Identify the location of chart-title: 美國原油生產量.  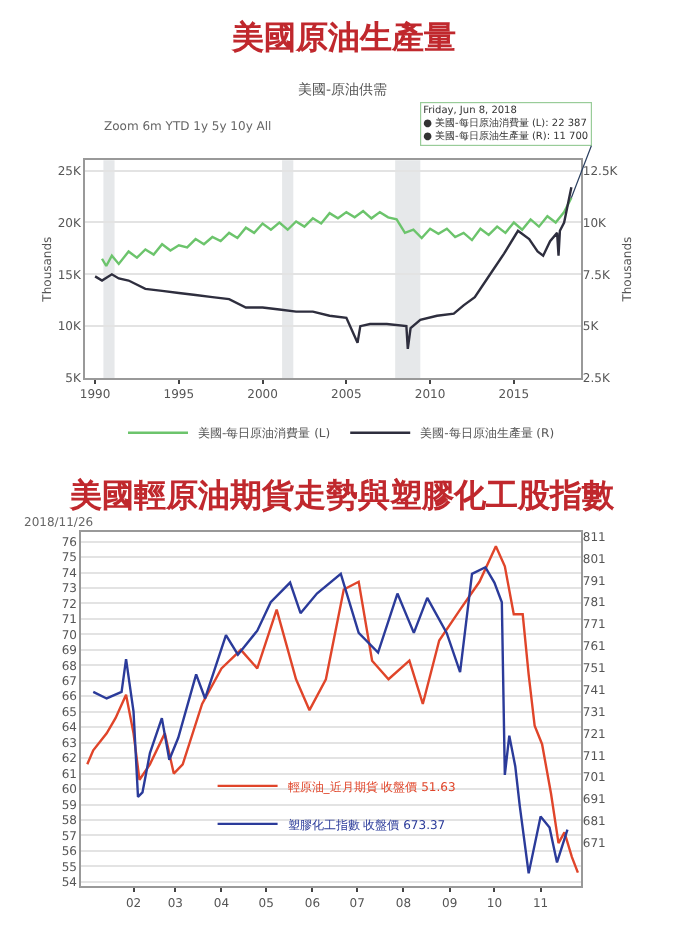
(343, 37).